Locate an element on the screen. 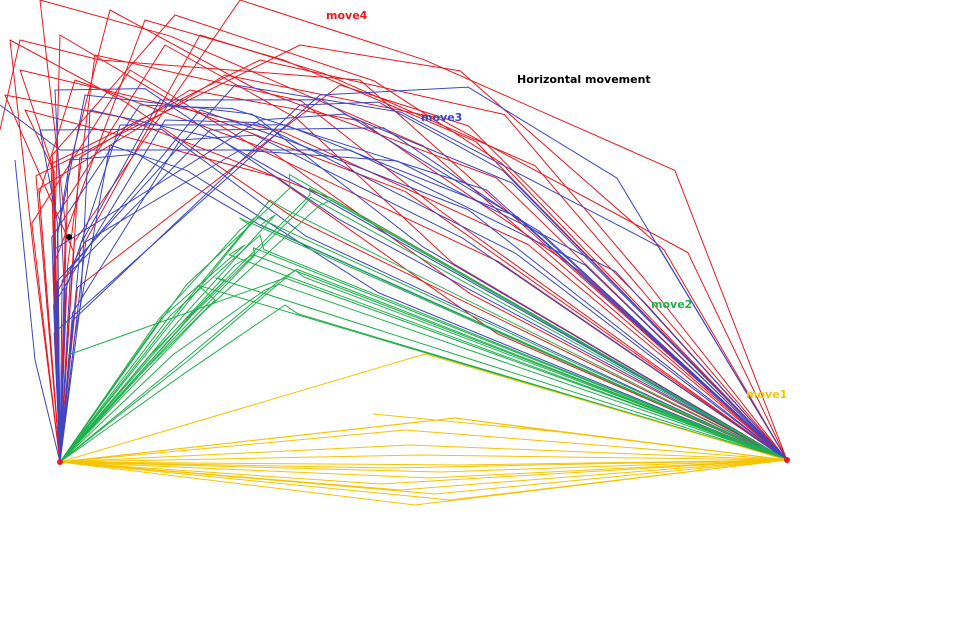  move3-label: move3 is located at coordinates (442, 117).